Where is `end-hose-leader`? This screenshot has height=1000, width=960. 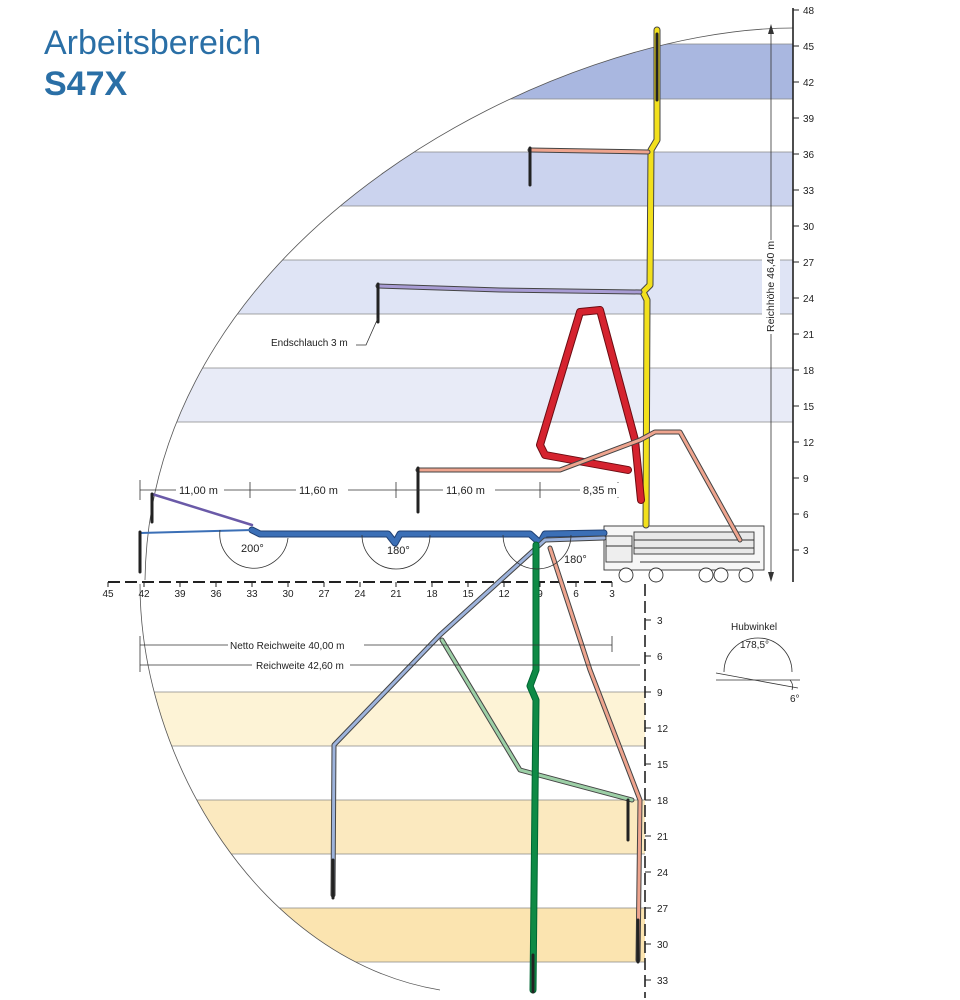 end-hose-leader is located at coordinates (367, 331).